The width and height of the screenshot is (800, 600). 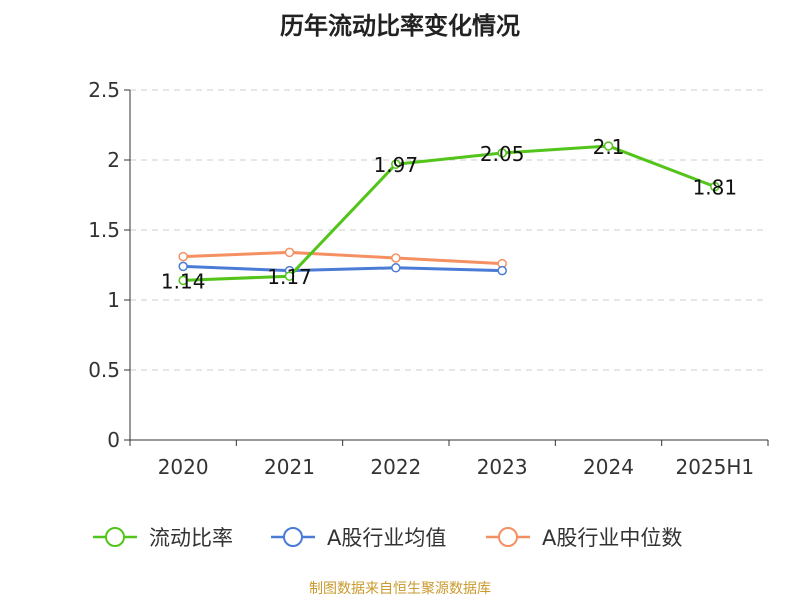 I want to click on data-label: 1.14, so click(x=183, y=281).